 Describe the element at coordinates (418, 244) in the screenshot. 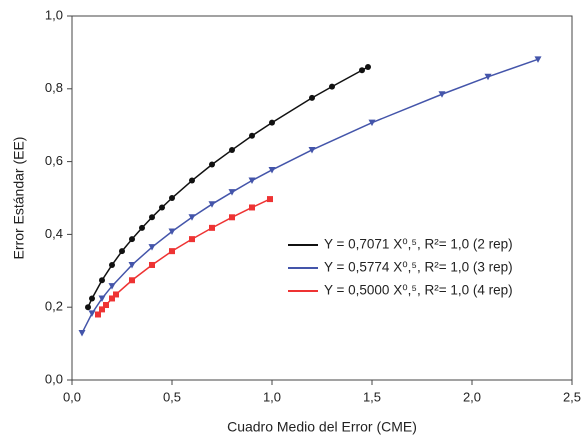

I see `legend-text: Y = 0,7071 X⁰,⁵, R²= 1,0 (2 rep)` at that location.